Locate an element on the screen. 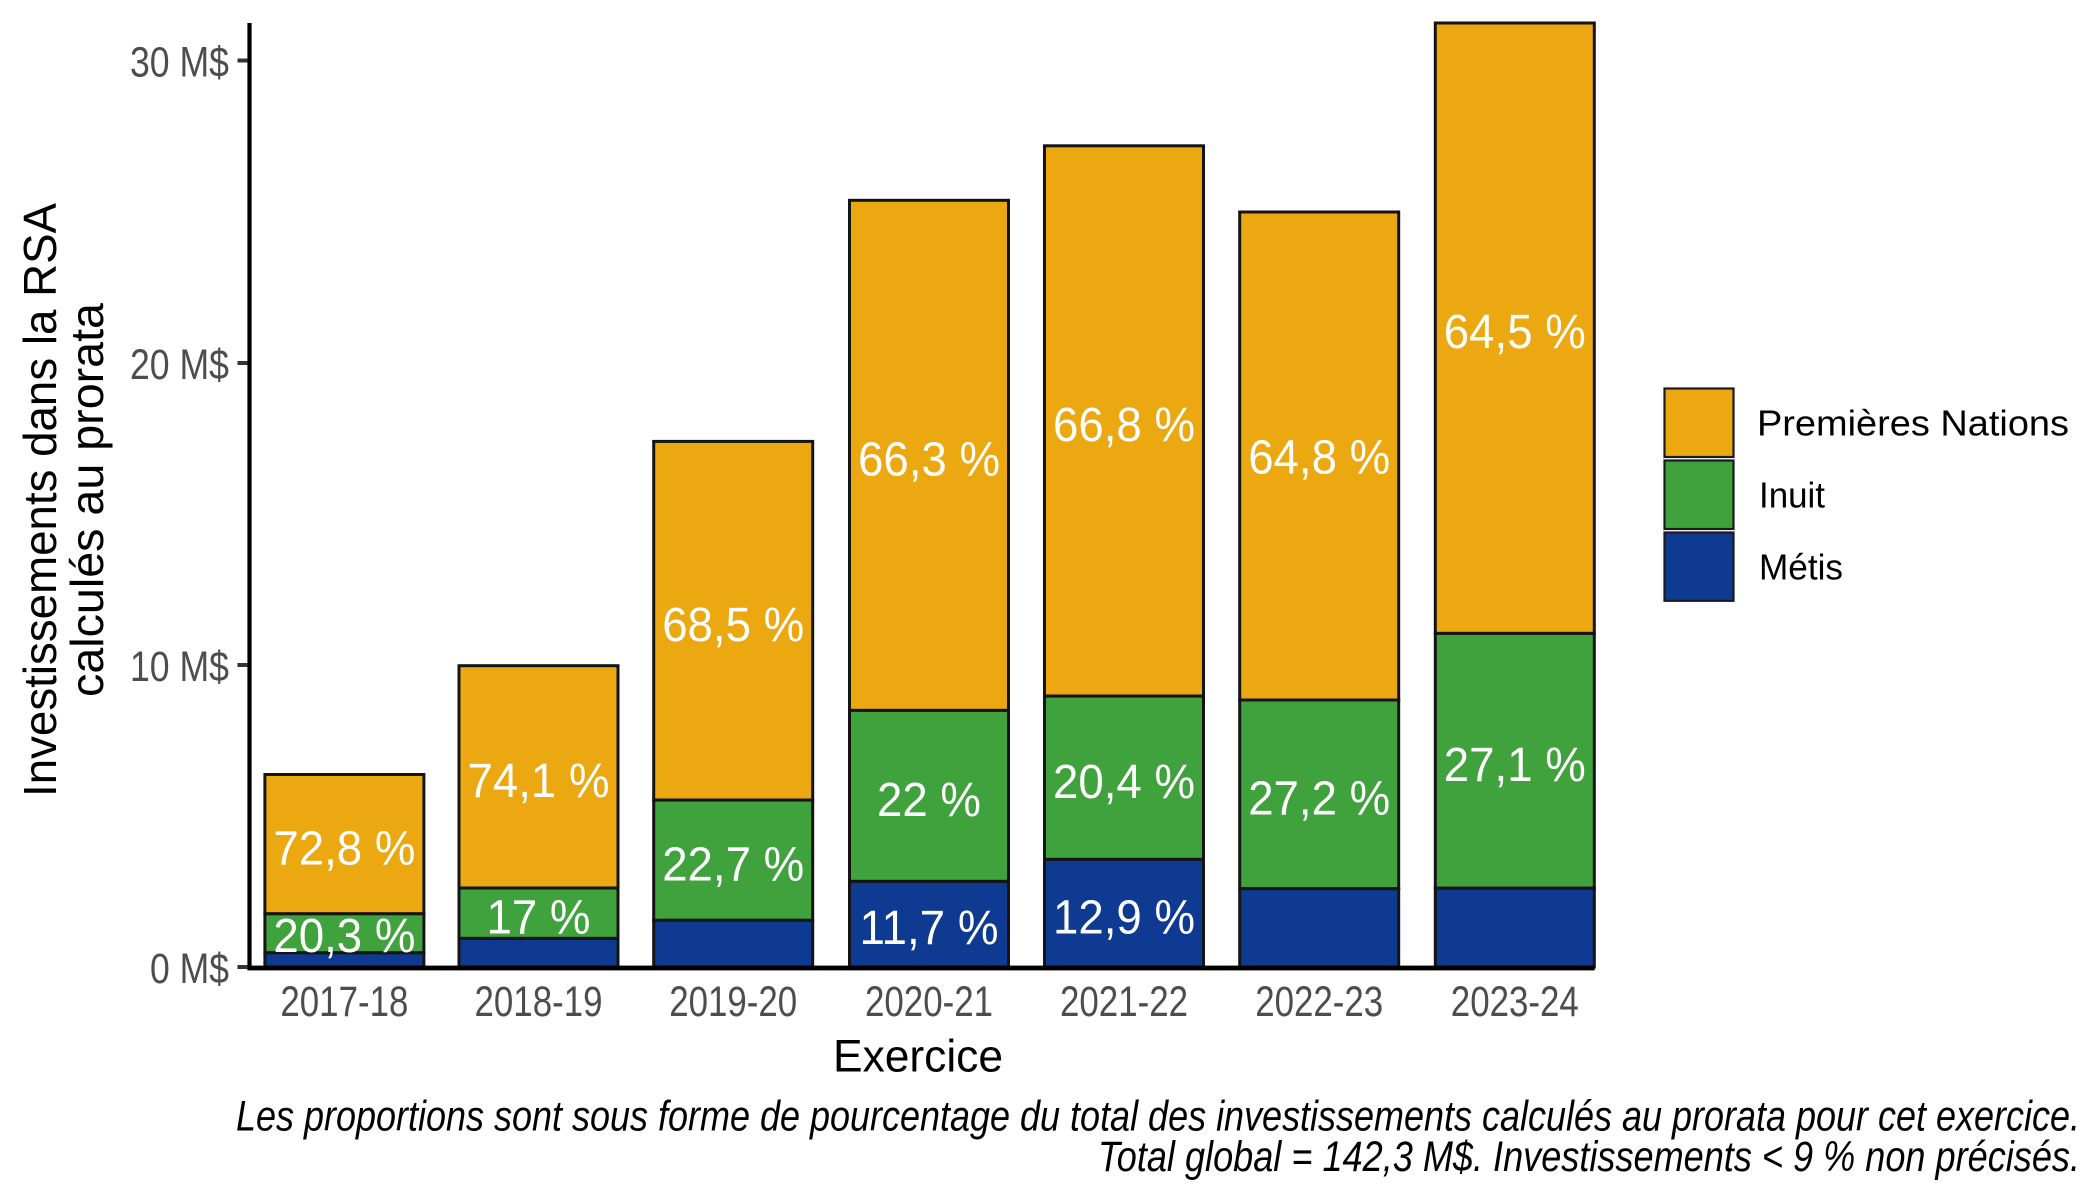 The width and height of the screenshot is (2100, 1200). svg-text: 2018-19 is located at coordinates (539, 1002).